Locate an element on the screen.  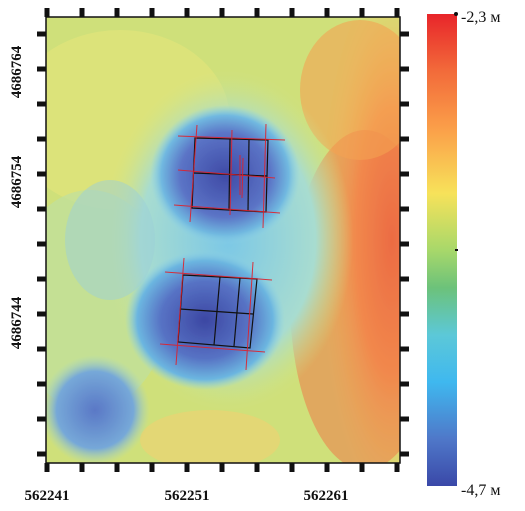
color-legend: -2,3 м -4,7 м is located at coordinates (463, 254).